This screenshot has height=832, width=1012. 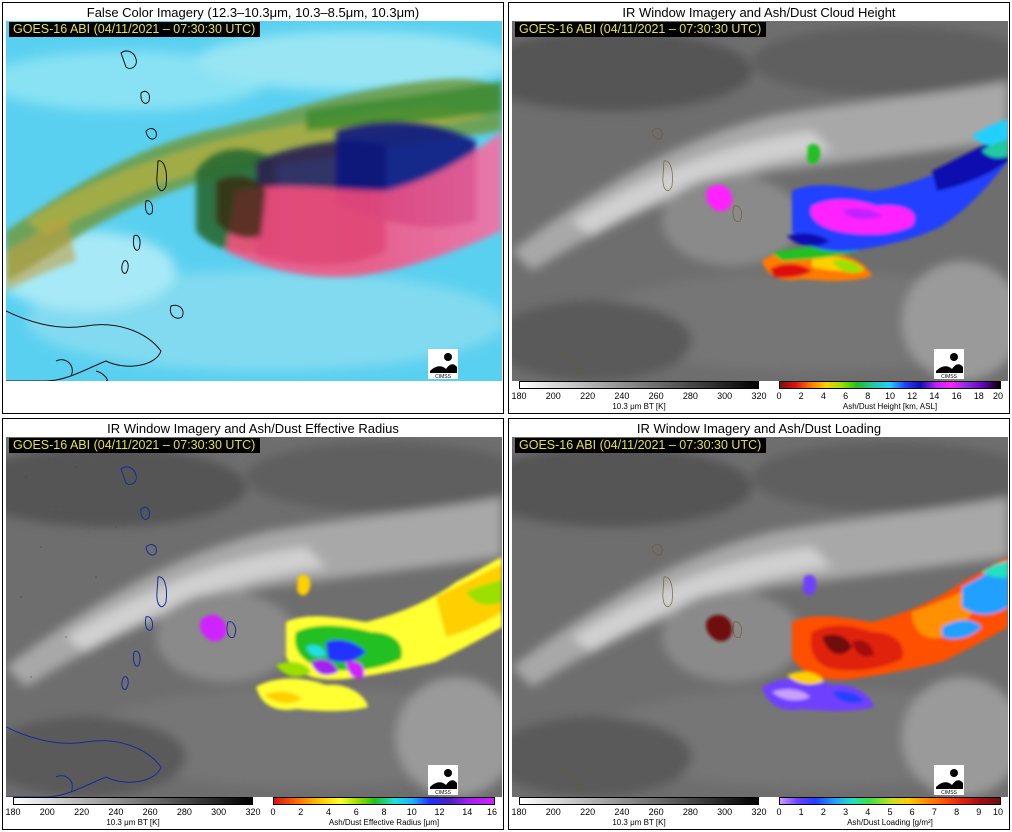 I want to click on colorbar-height-label: Ash/Dust Height [km, ASL], so click(x=890, y=406).